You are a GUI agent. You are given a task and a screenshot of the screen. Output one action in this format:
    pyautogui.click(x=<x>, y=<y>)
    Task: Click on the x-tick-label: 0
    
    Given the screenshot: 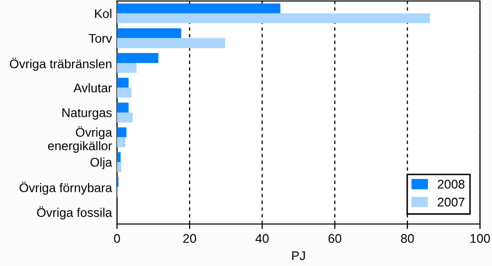 What is the action you would take?
    pyautogui.click(x=117, y=238)
    